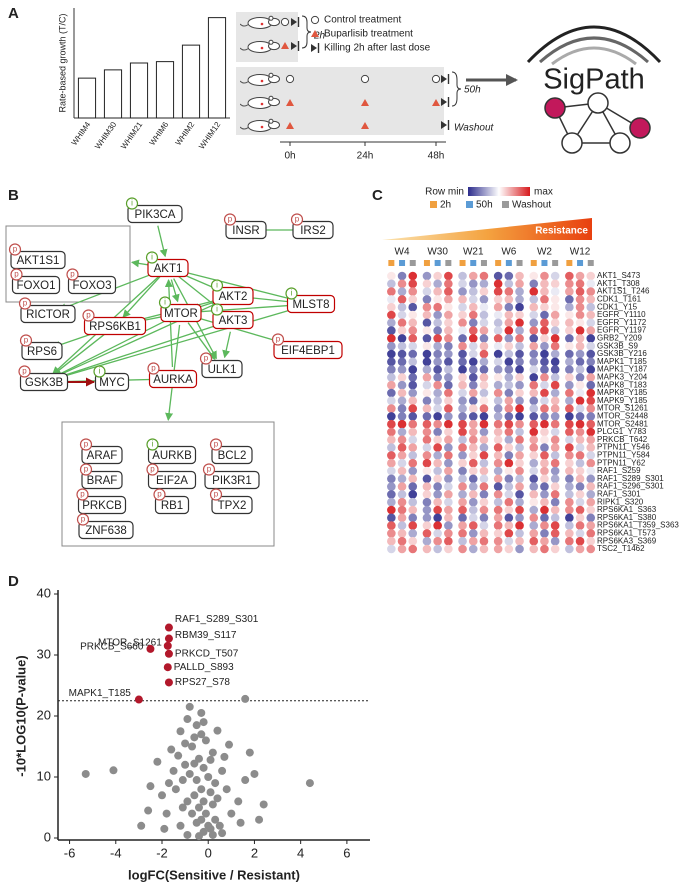  What do you see at coordinates (285, 22) in the screenshot?
I see `control-symbol` at bounding box center [285, 22].